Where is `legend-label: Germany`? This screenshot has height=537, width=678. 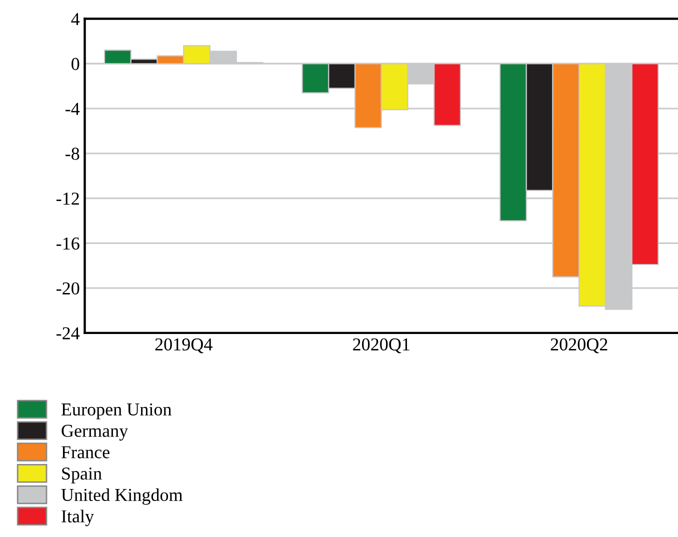 legend-label: Germany is located at coordinates (95, 432).